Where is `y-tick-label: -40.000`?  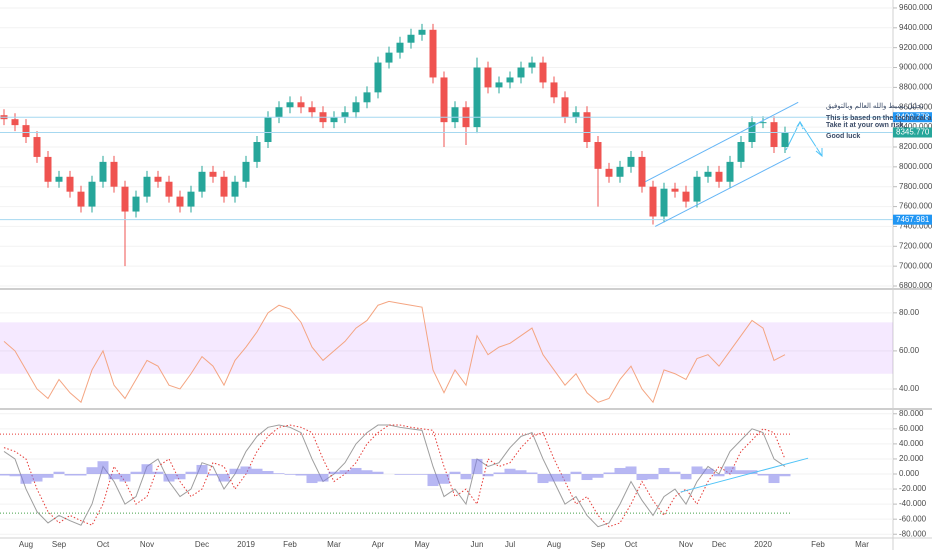
y-tick-label: -40.000 is located at coordinates (913, 503).